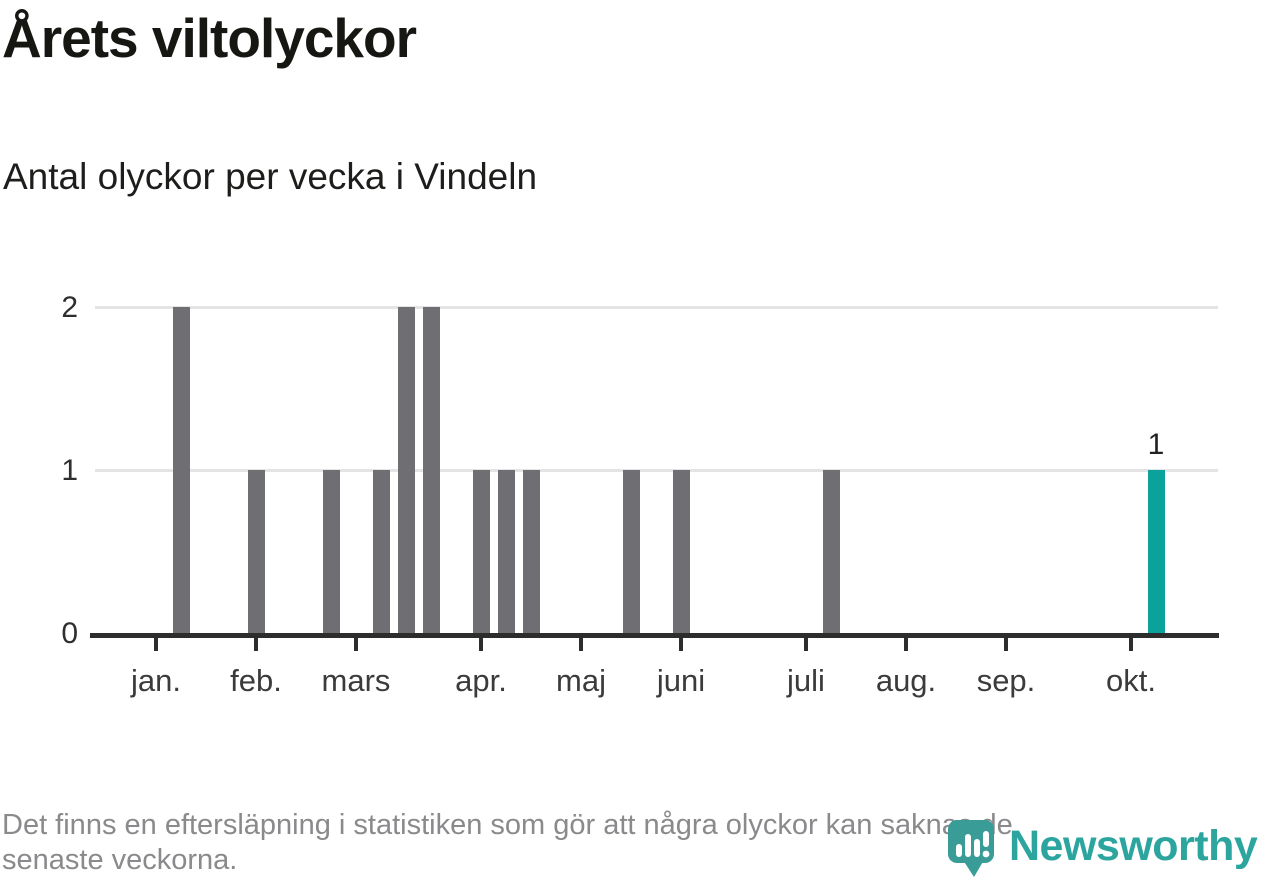  What do you see at coordinates (1131, 644) in the screenshot?
I see `x-axis-tick-okt` at bounding box center [1131, 644].